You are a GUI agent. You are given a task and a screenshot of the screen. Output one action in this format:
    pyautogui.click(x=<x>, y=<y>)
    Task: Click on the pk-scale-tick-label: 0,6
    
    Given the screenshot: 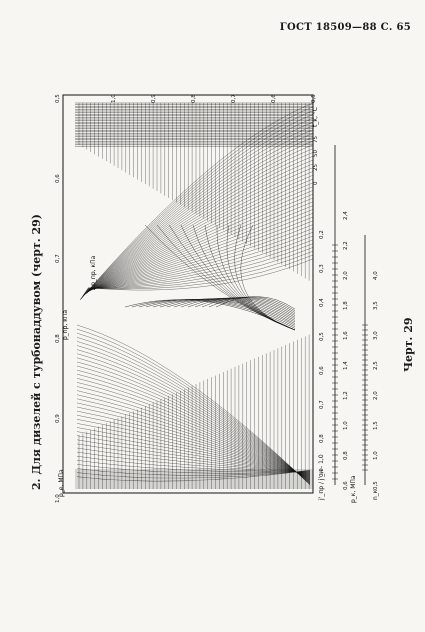 What is the action you would take?
    pyautogui.click(x=346, y=485)
    